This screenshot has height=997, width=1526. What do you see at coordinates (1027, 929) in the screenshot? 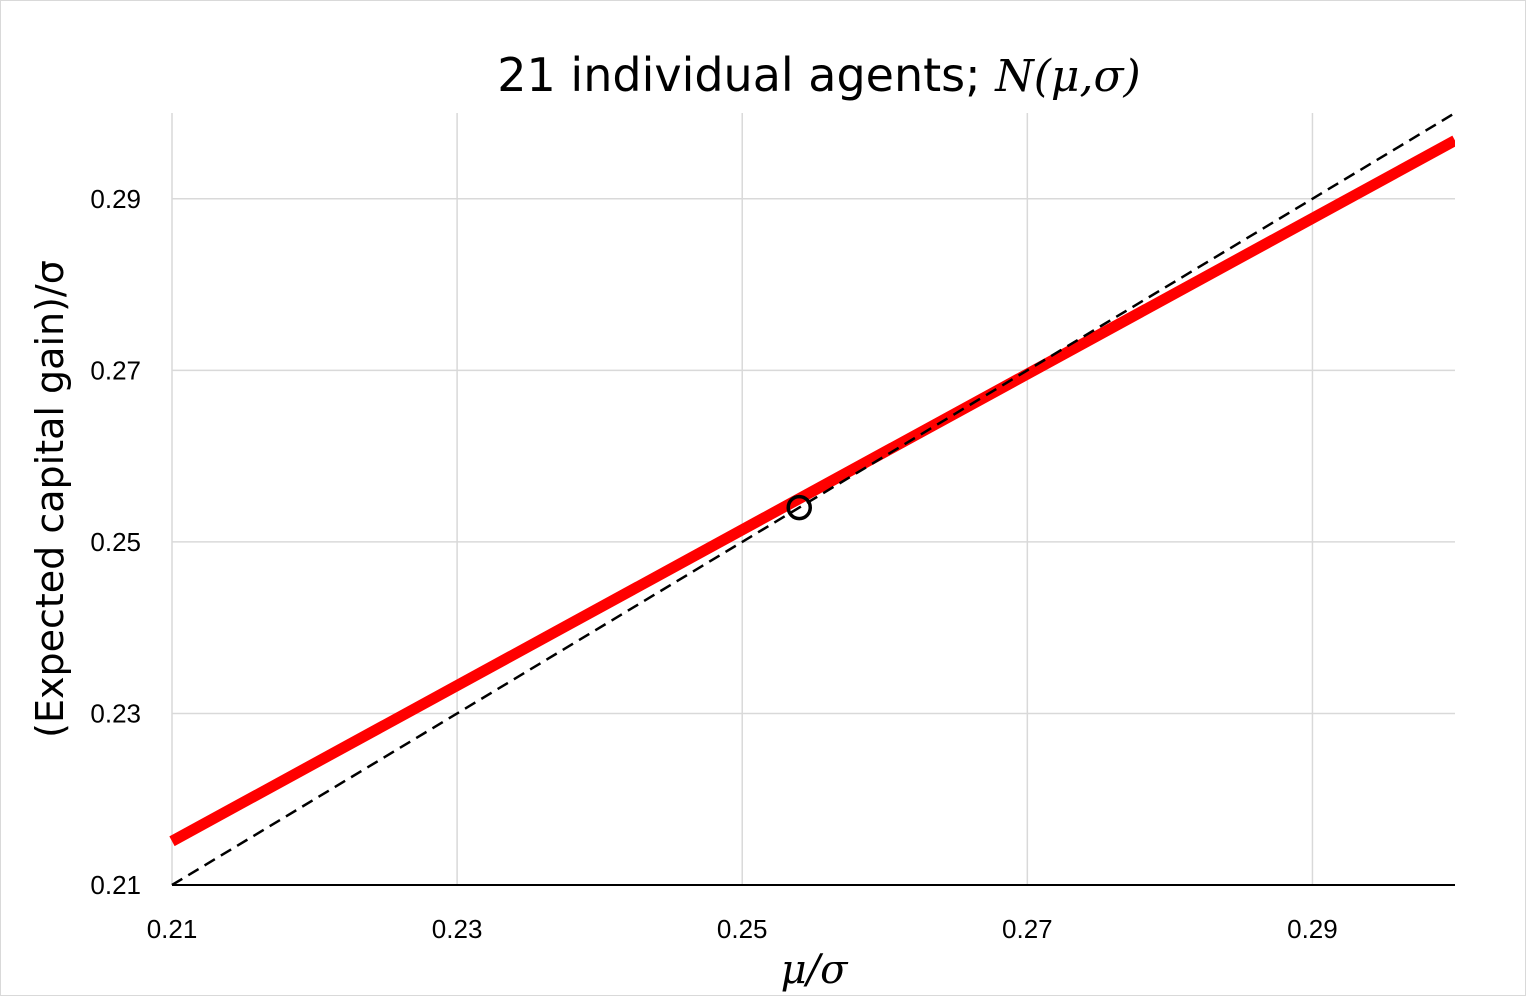
I see `x-tick-label: 0.27` at bounding box center [1027, 929].